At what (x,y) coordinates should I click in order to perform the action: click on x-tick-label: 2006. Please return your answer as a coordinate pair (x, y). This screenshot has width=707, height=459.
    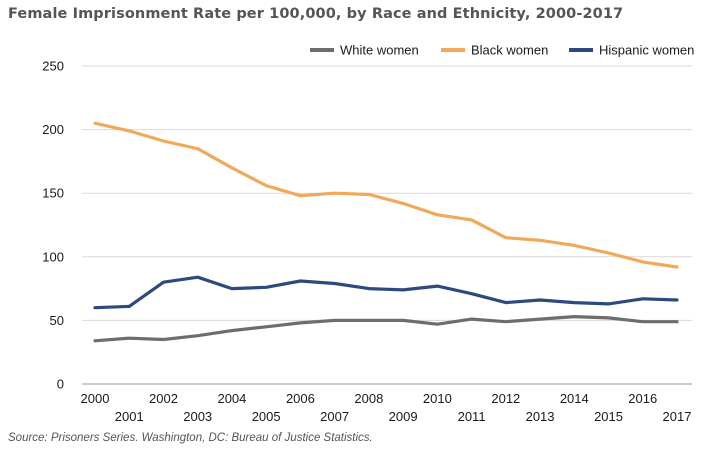
    Looking at the image, I should click on (300, 398).